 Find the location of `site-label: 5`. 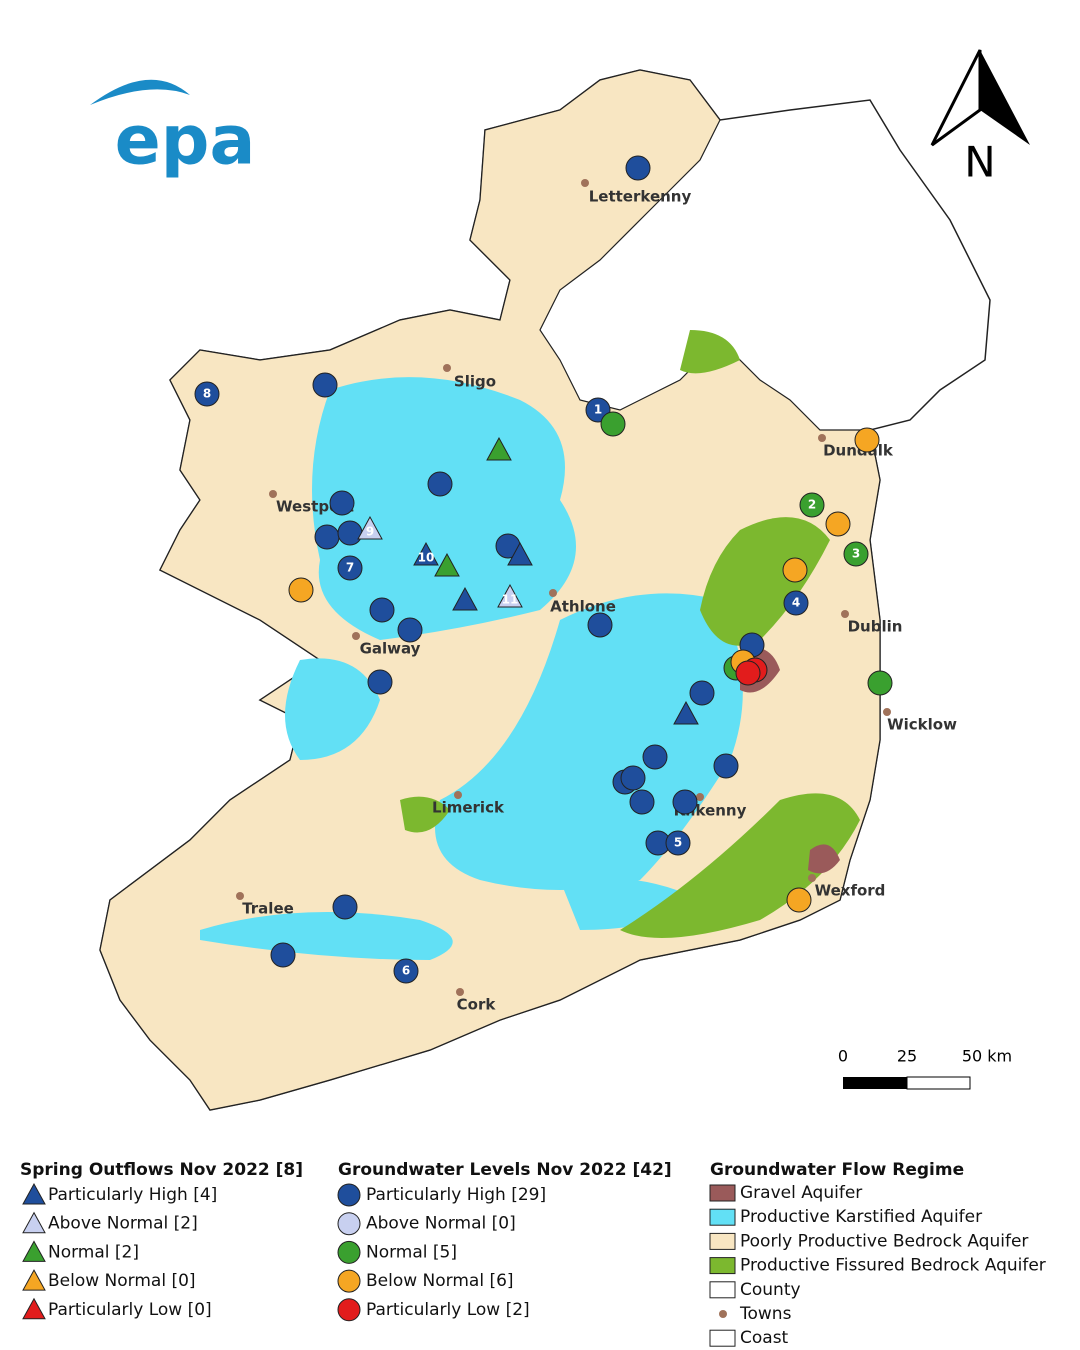

site-label: 5 is located at coordinates (678, 843).